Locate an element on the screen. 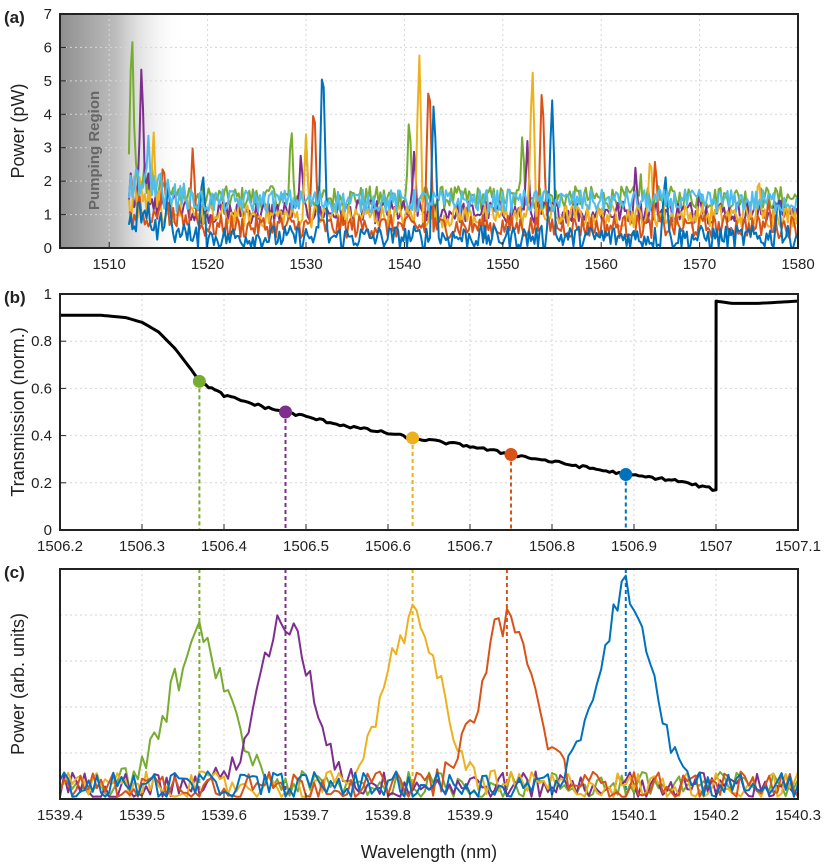  x-tick-label: 1550 is located at coordinates (502, 264).